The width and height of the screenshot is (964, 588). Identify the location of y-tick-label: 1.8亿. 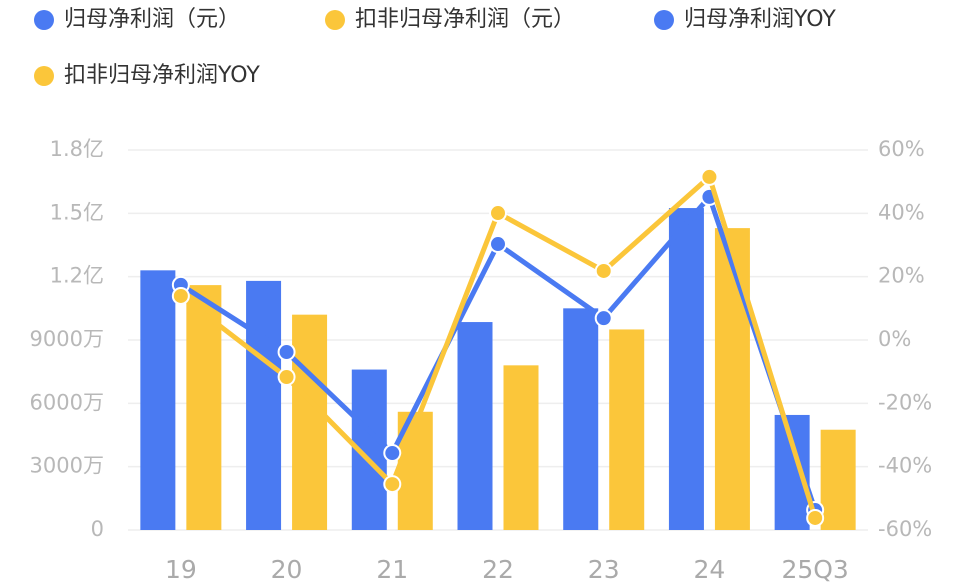
(77, 149).